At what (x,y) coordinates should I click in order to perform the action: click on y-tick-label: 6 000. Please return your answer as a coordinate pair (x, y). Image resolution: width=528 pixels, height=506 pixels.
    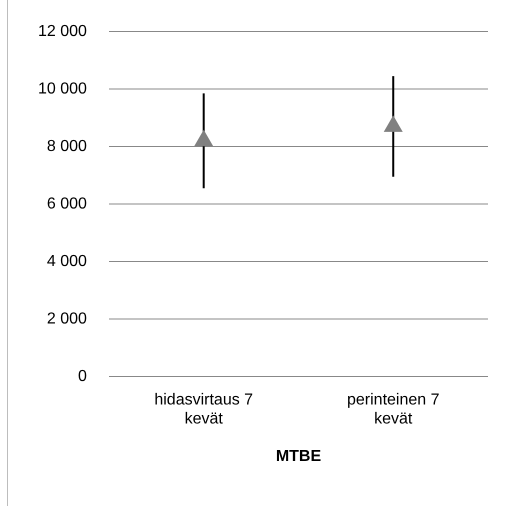
    Looking at the image, I should click on (67, 203).